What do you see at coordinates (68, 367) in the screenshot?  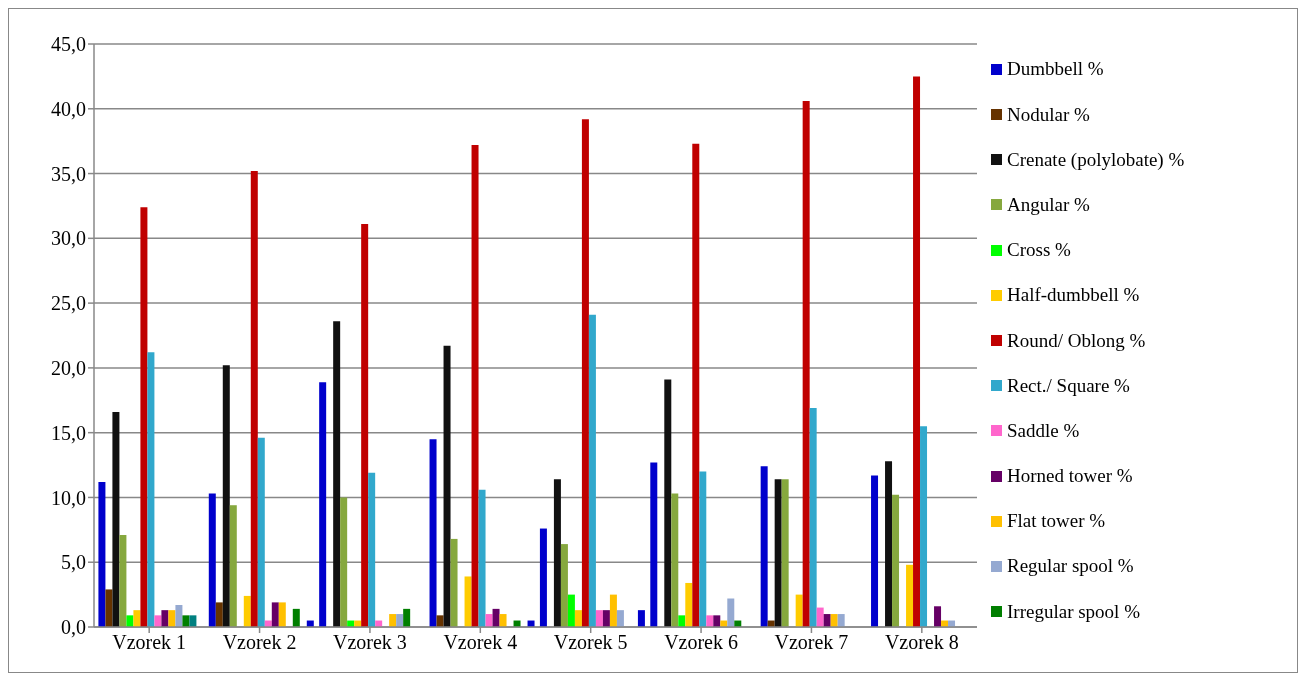 I see `y-tick-label: 20,0` at bounding box center [68, 367].